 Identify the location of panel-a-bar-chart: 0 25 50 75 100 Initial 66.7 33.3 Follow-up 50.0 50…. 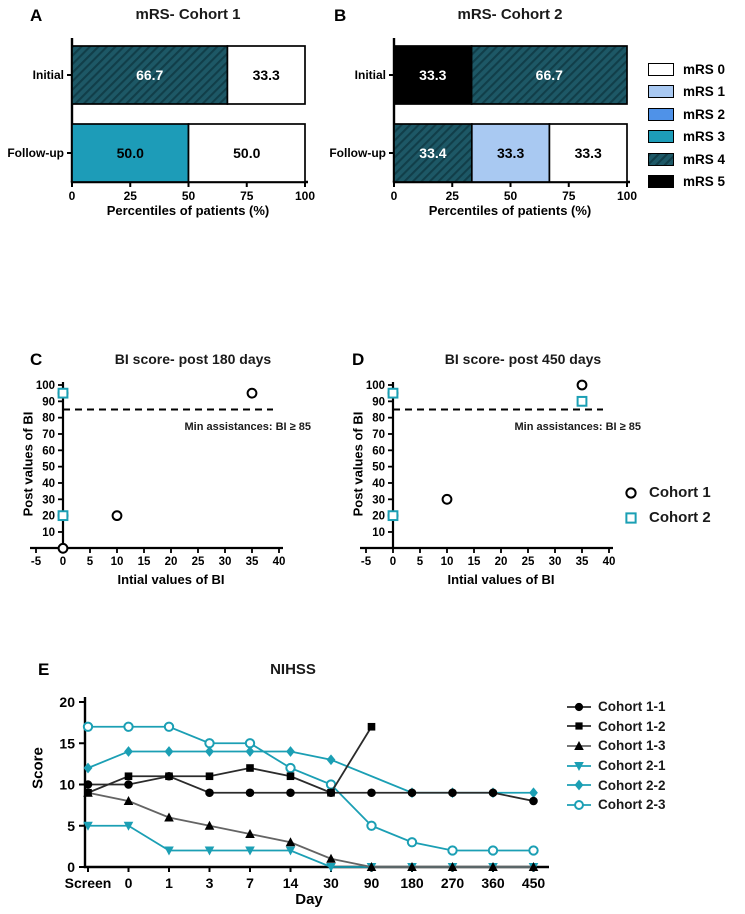
(161, 120).